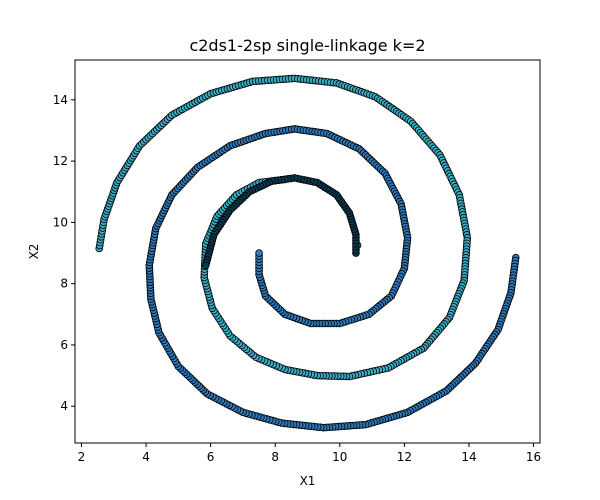  Describe the element at coordinates (307, 45) in the screenshot. I see `chart-title: c2ds1-2sp single-linkage k=2` at that location.